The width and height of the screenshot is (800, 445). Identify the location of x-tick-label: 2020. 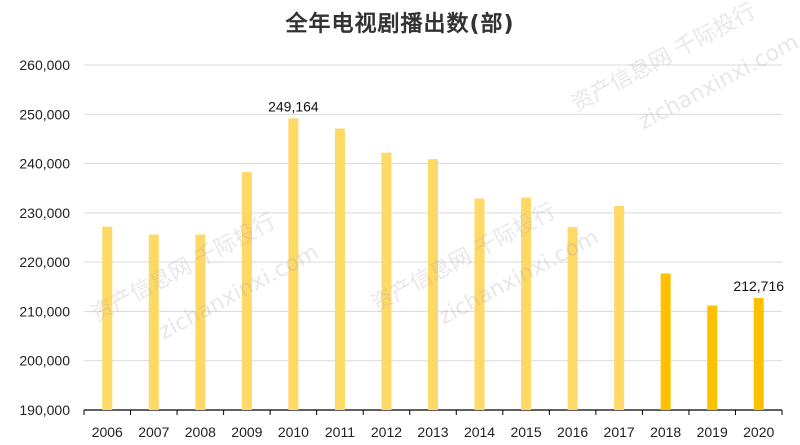
(758, 432).